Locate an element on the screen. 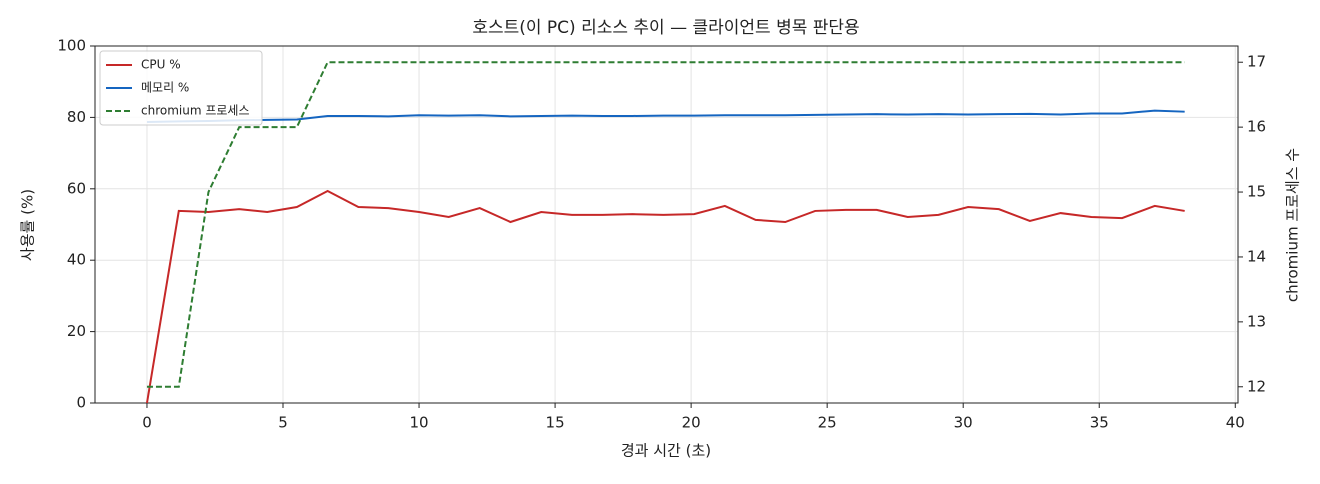  x-tick-label: 20 is located at coordinates (691, 423).